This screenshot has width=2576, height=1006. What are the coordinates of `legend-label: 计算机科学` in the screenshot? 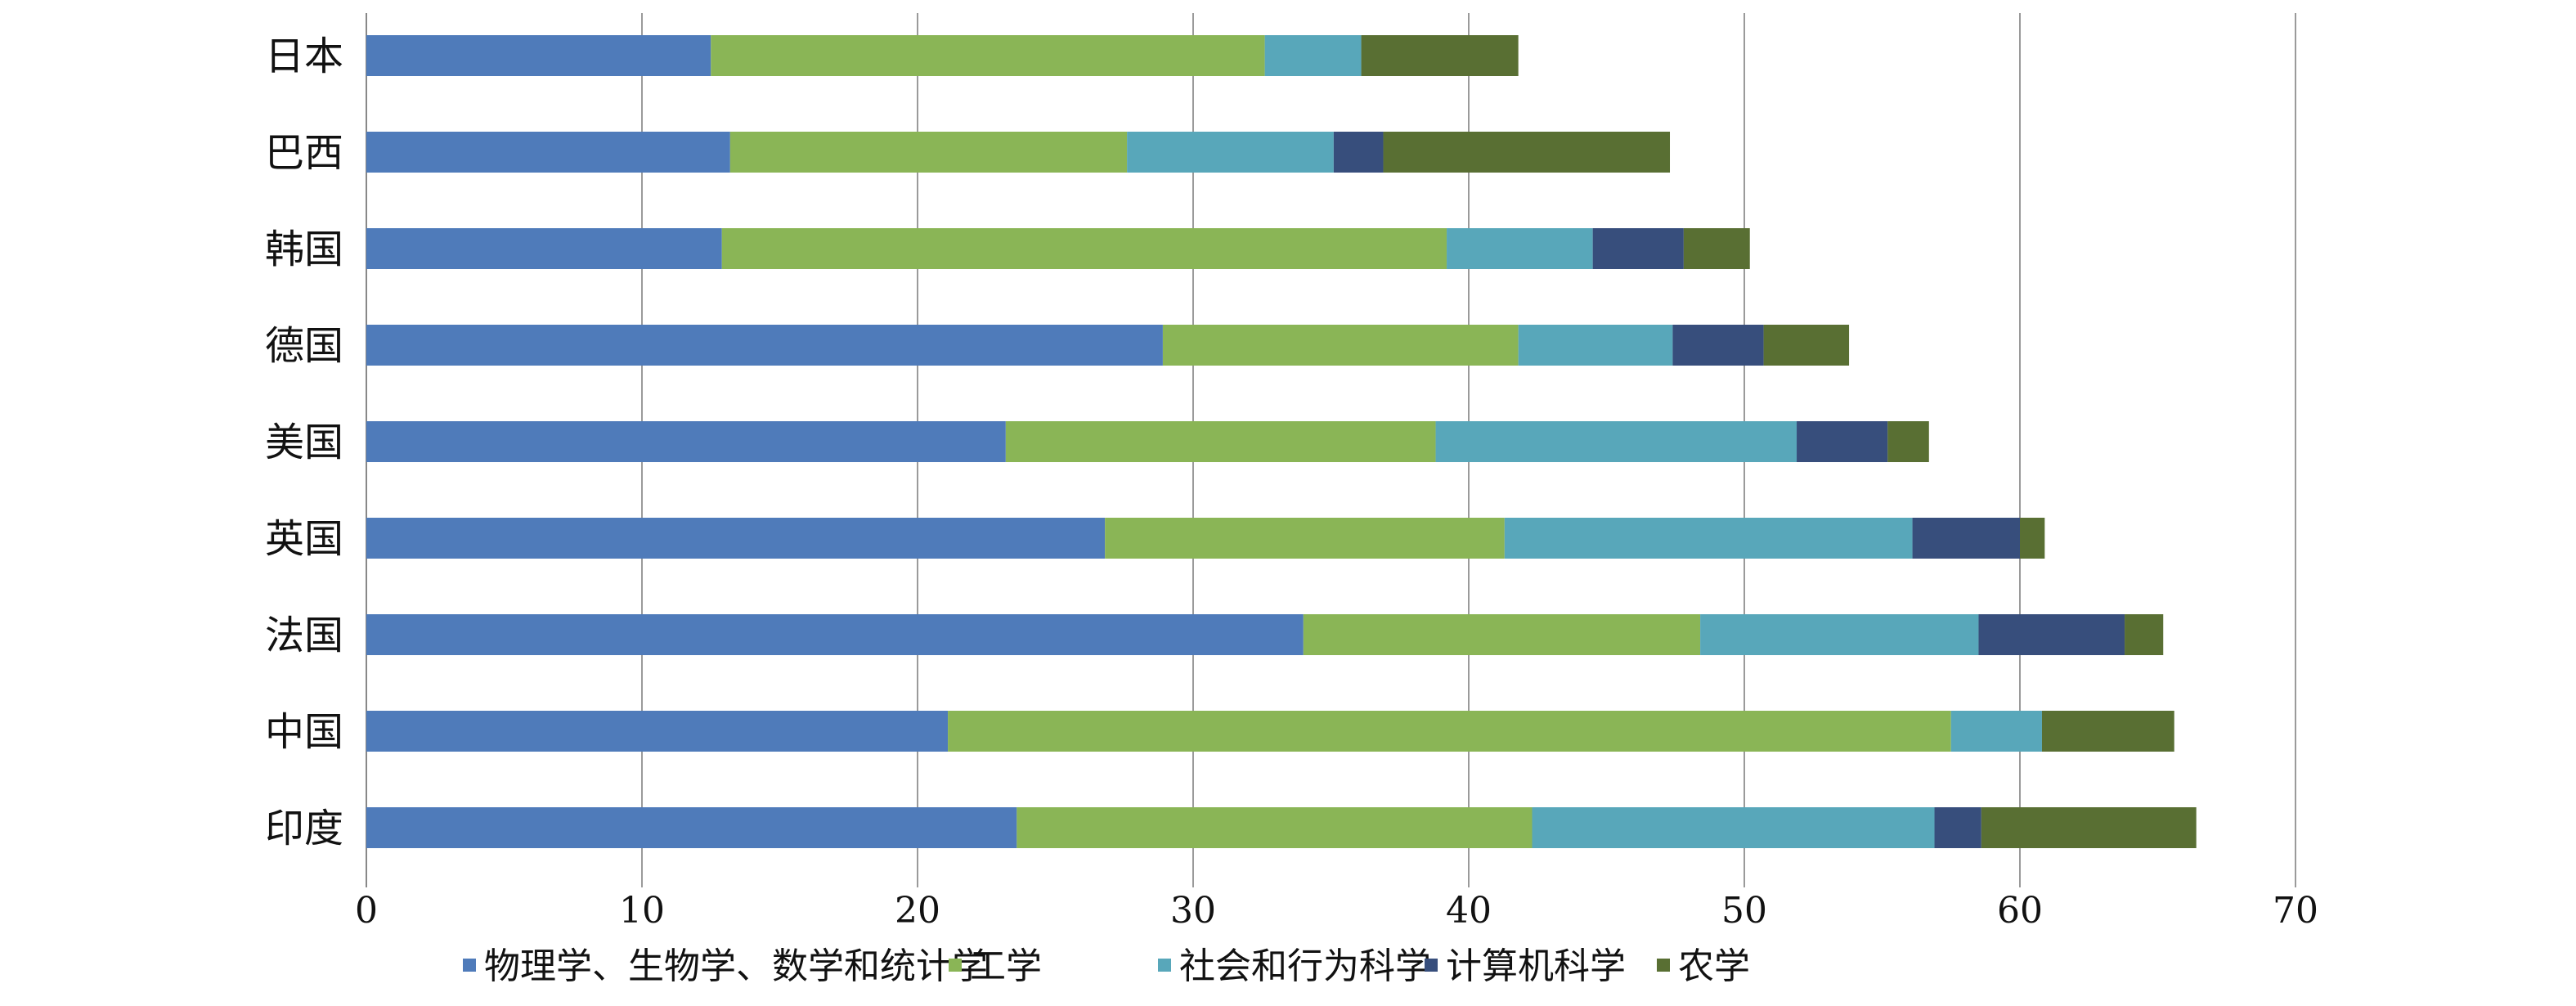 It's located at (1536, 966).